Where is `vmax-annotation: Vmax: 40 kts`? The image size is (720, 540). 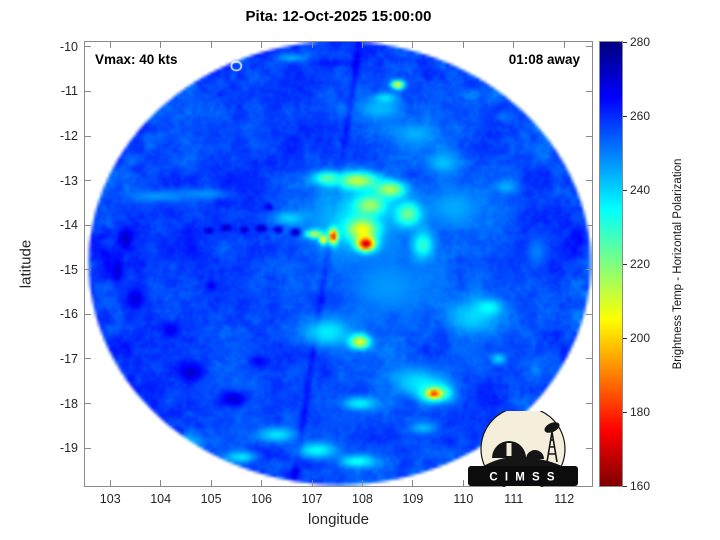
vmax-annotation: Vmax: 40 kts is located at coordinates (136, 59).